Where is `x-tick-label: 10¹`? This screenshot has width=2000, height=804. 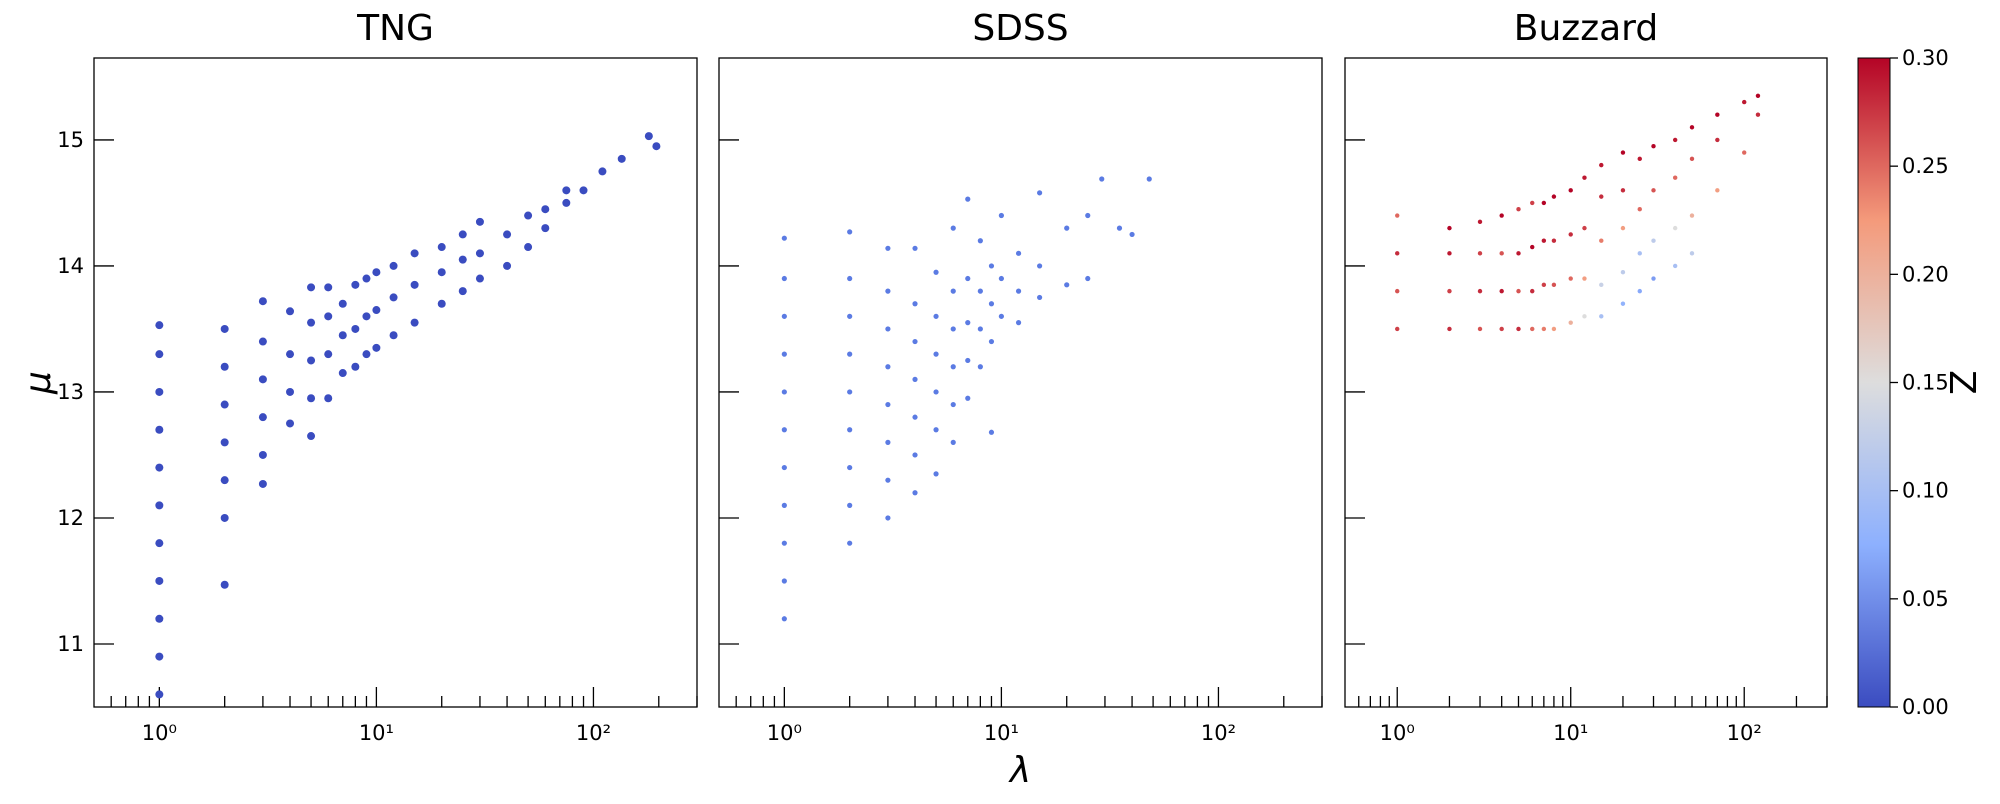
x-tick-label: 10¹ is located at coordinates (1570, 733).